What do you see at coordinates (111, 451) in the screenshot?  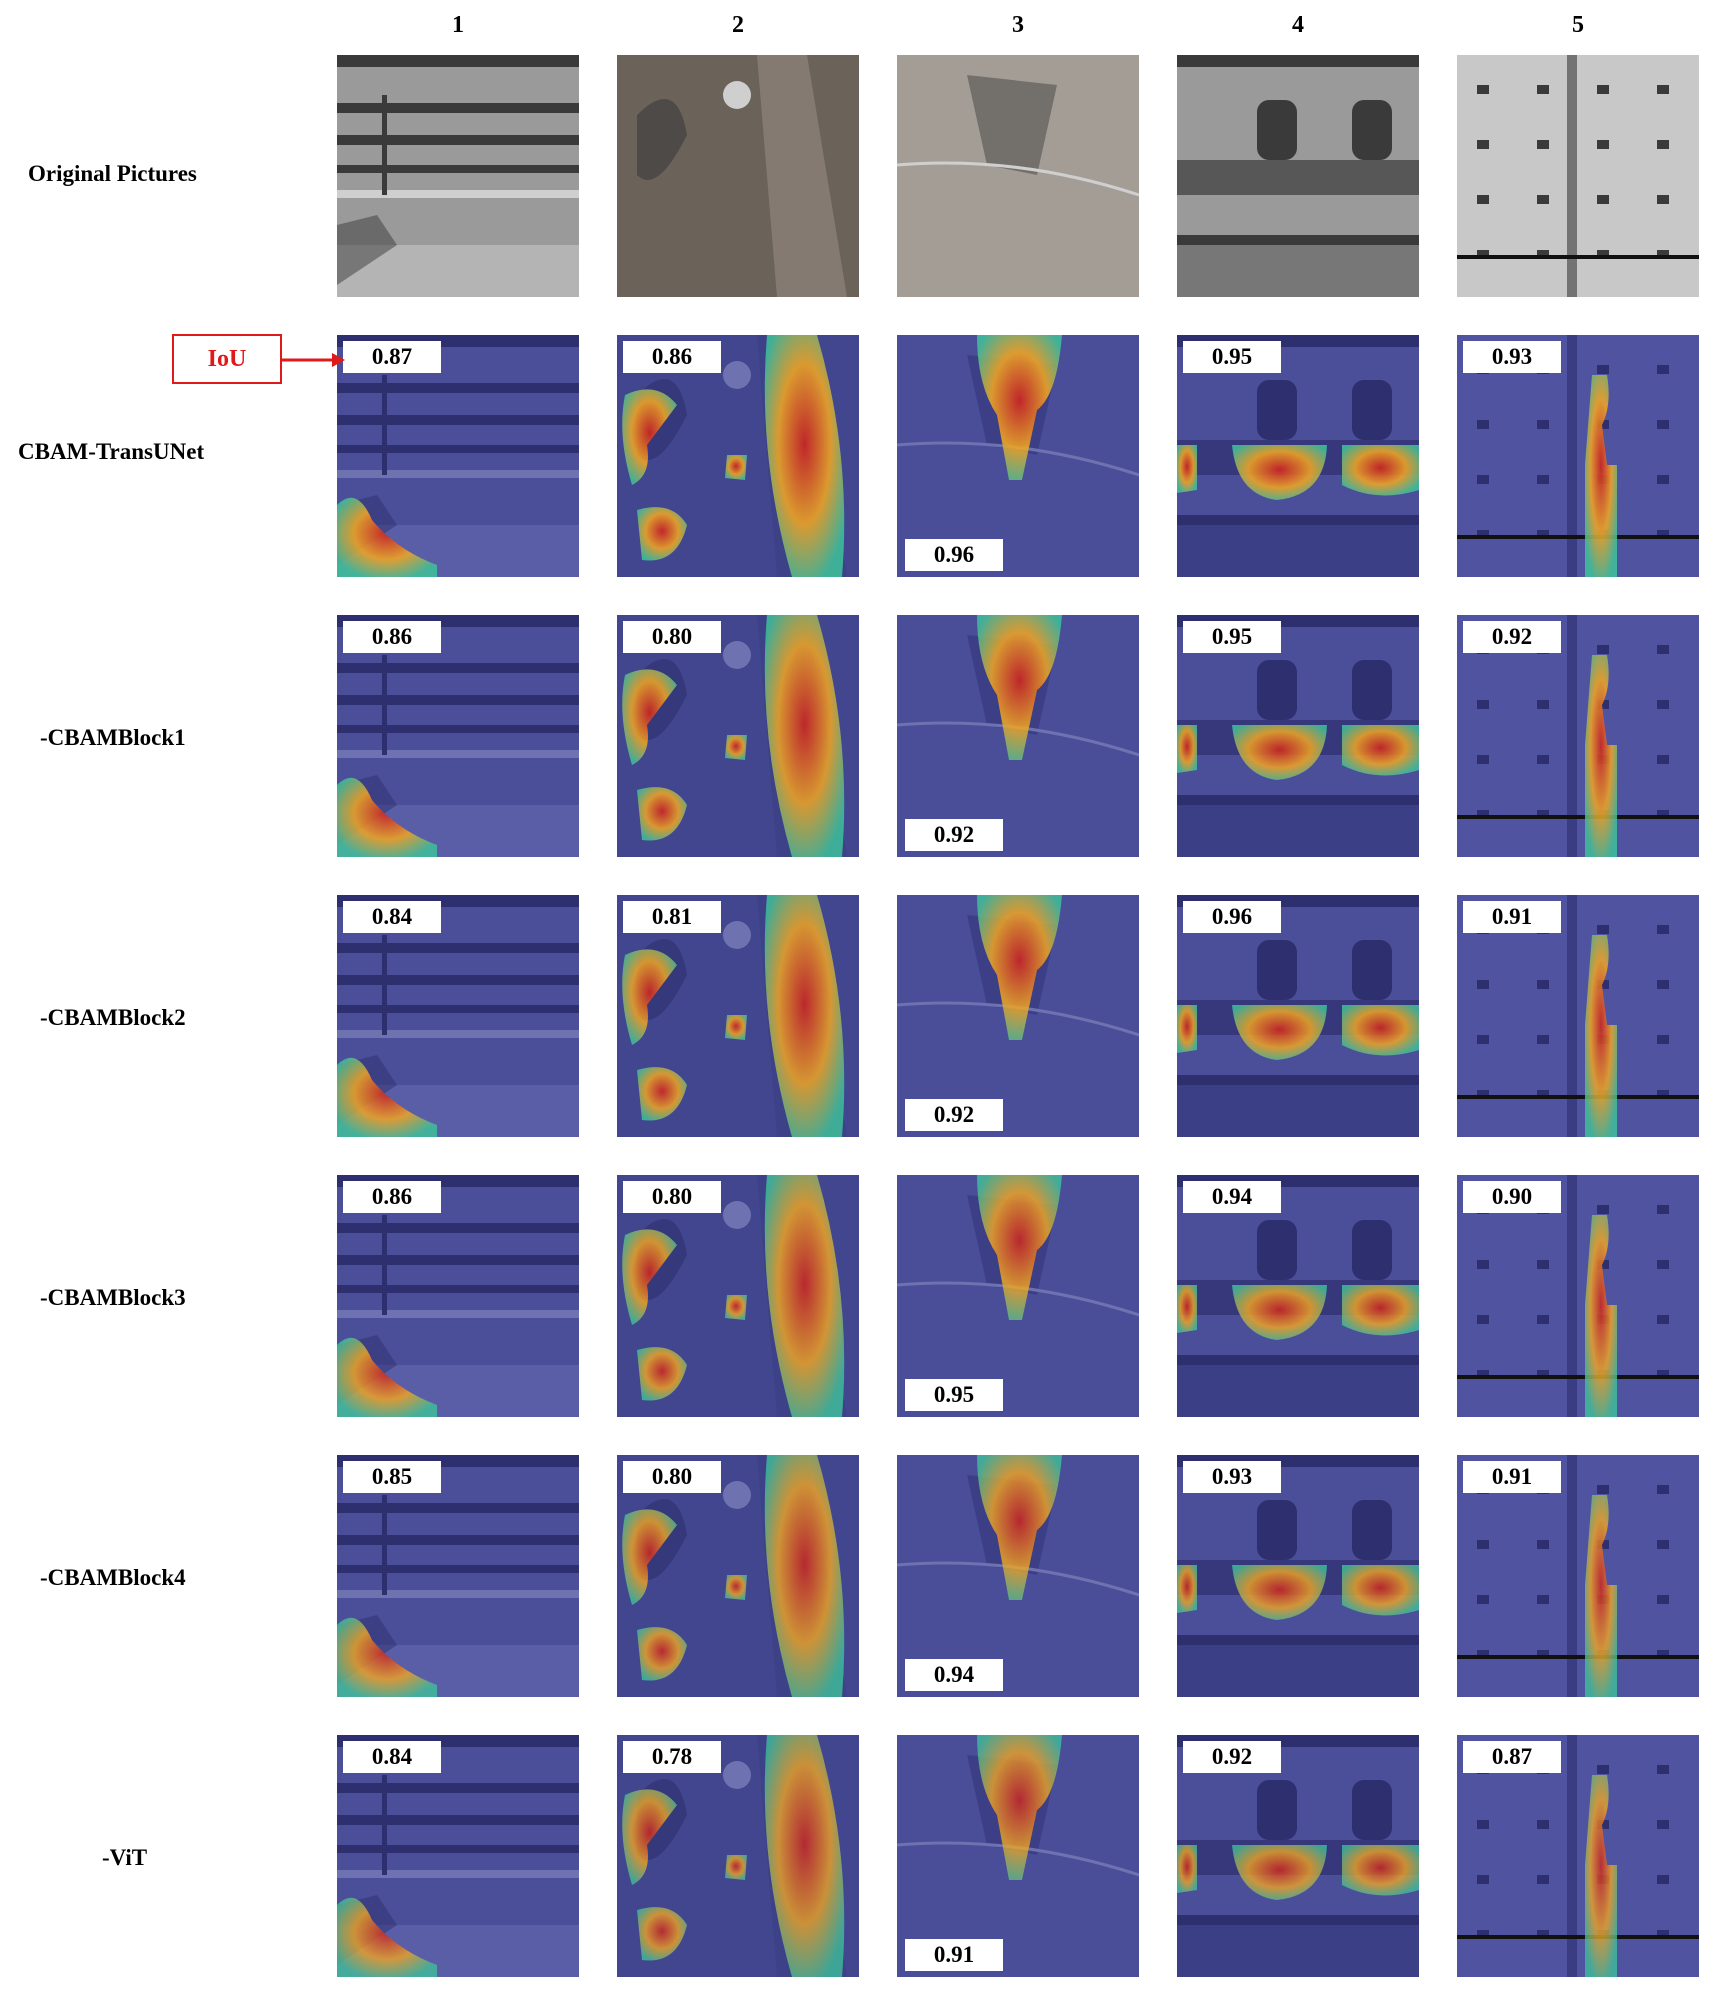 I see `row-label-2: CBAM-TransUNet` at bounding box center [111, 451].